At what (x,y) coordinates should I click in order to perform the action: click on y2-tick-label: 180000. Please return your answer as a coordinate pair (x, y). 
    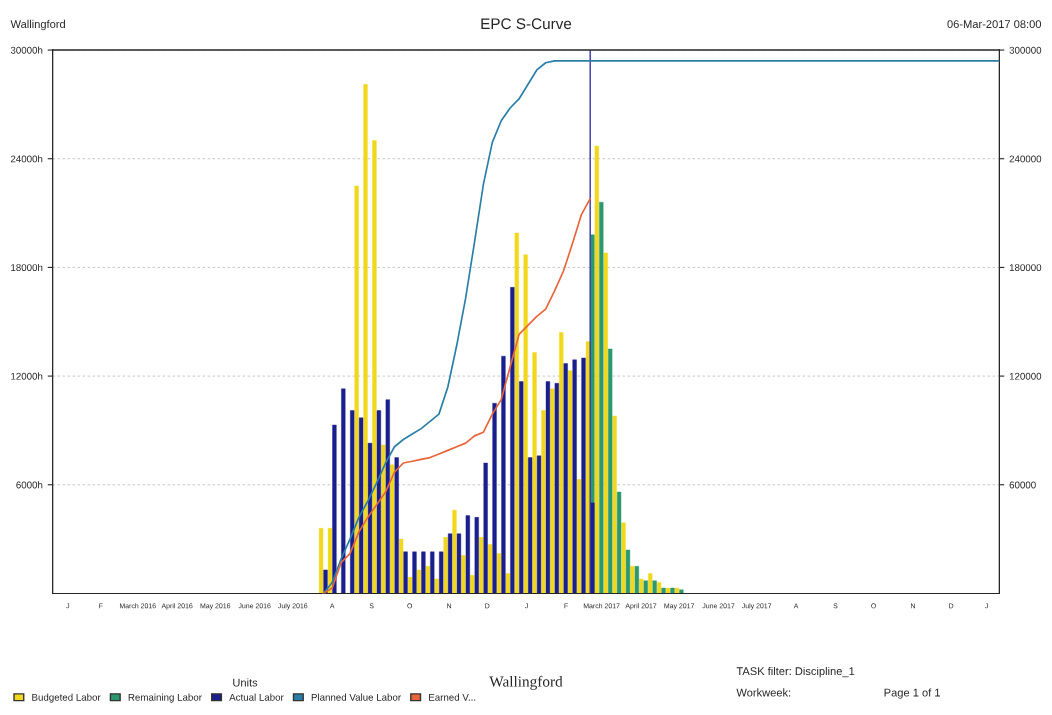
    Looking at the image, I should click on (1025, 268).